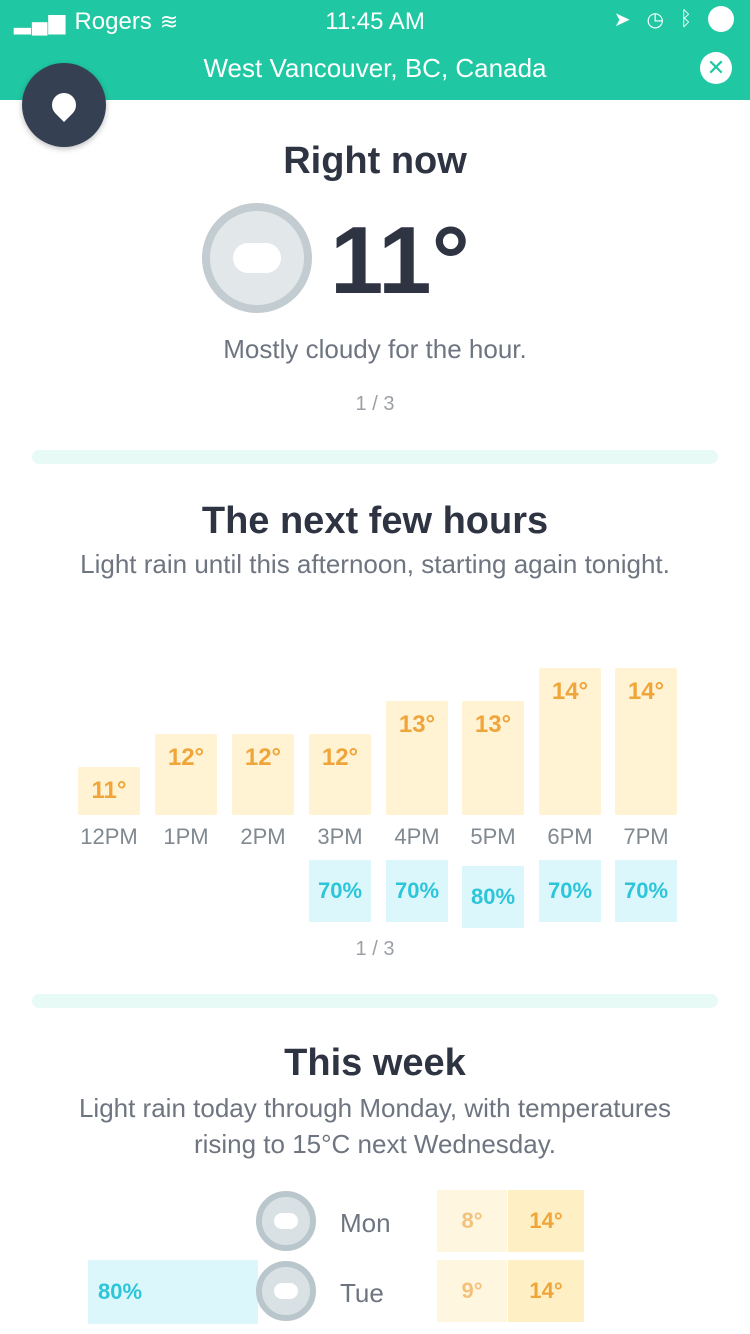  Describe the element at coordinates (375, 404) in the screenshot. I see `right-now-pagination: 1 / 3` at that location.